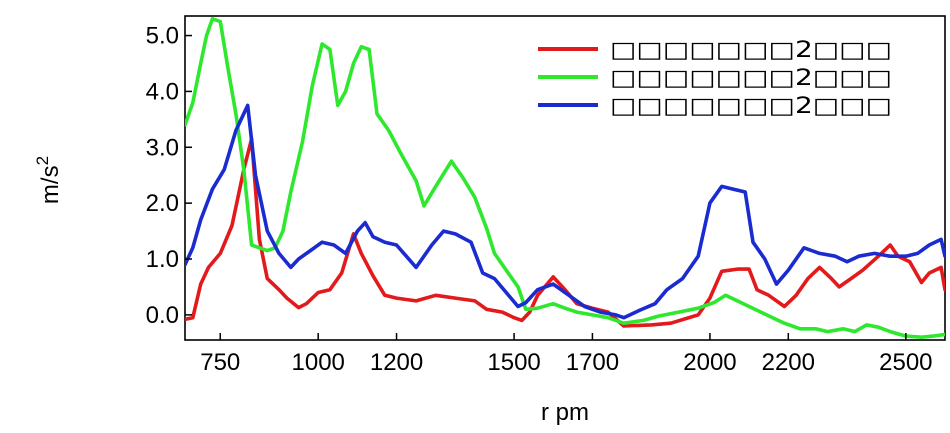 This screenshot has height=433, width=950. I want to click on x-tick-label: 2500, so click(905, 362).